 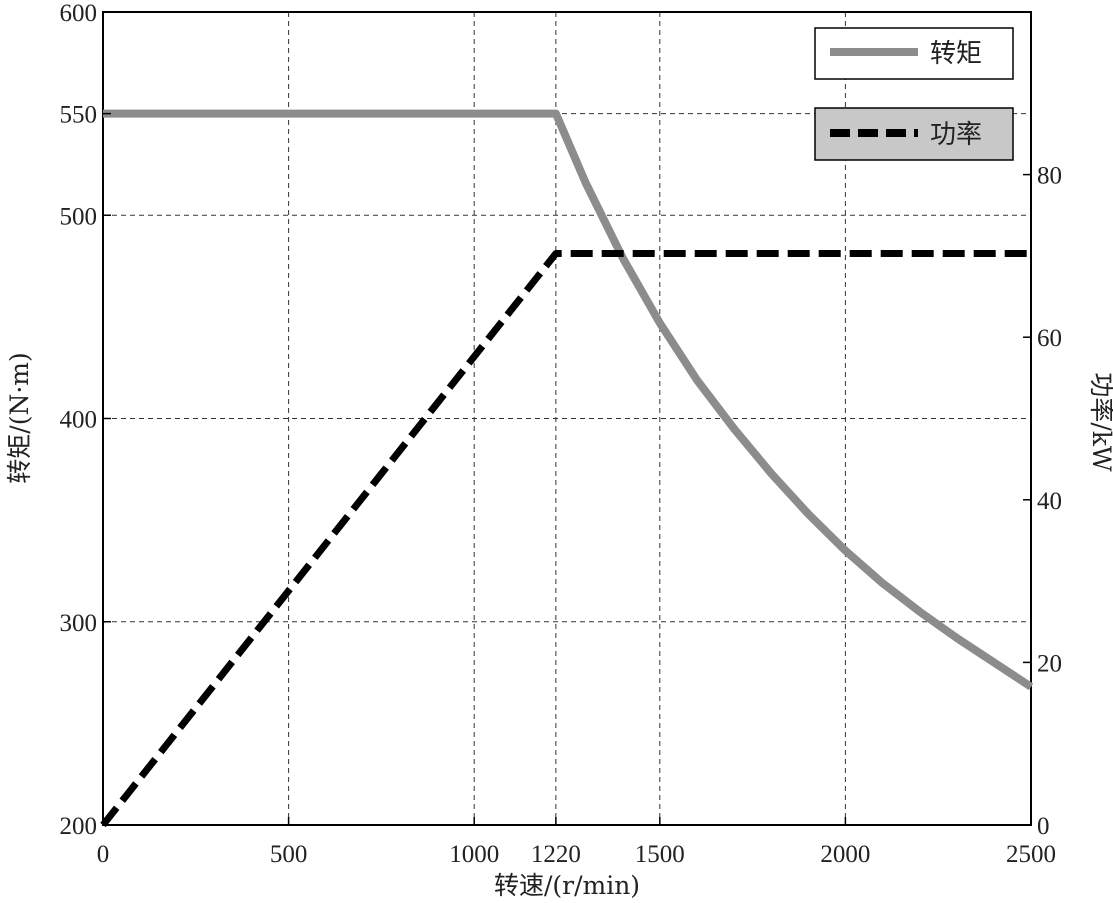 What do you see at coordinates (19, 417) in the screenshot?
I see `y-axis-left-title: 转矩/(N·m)` at bounding box center [19, 417].